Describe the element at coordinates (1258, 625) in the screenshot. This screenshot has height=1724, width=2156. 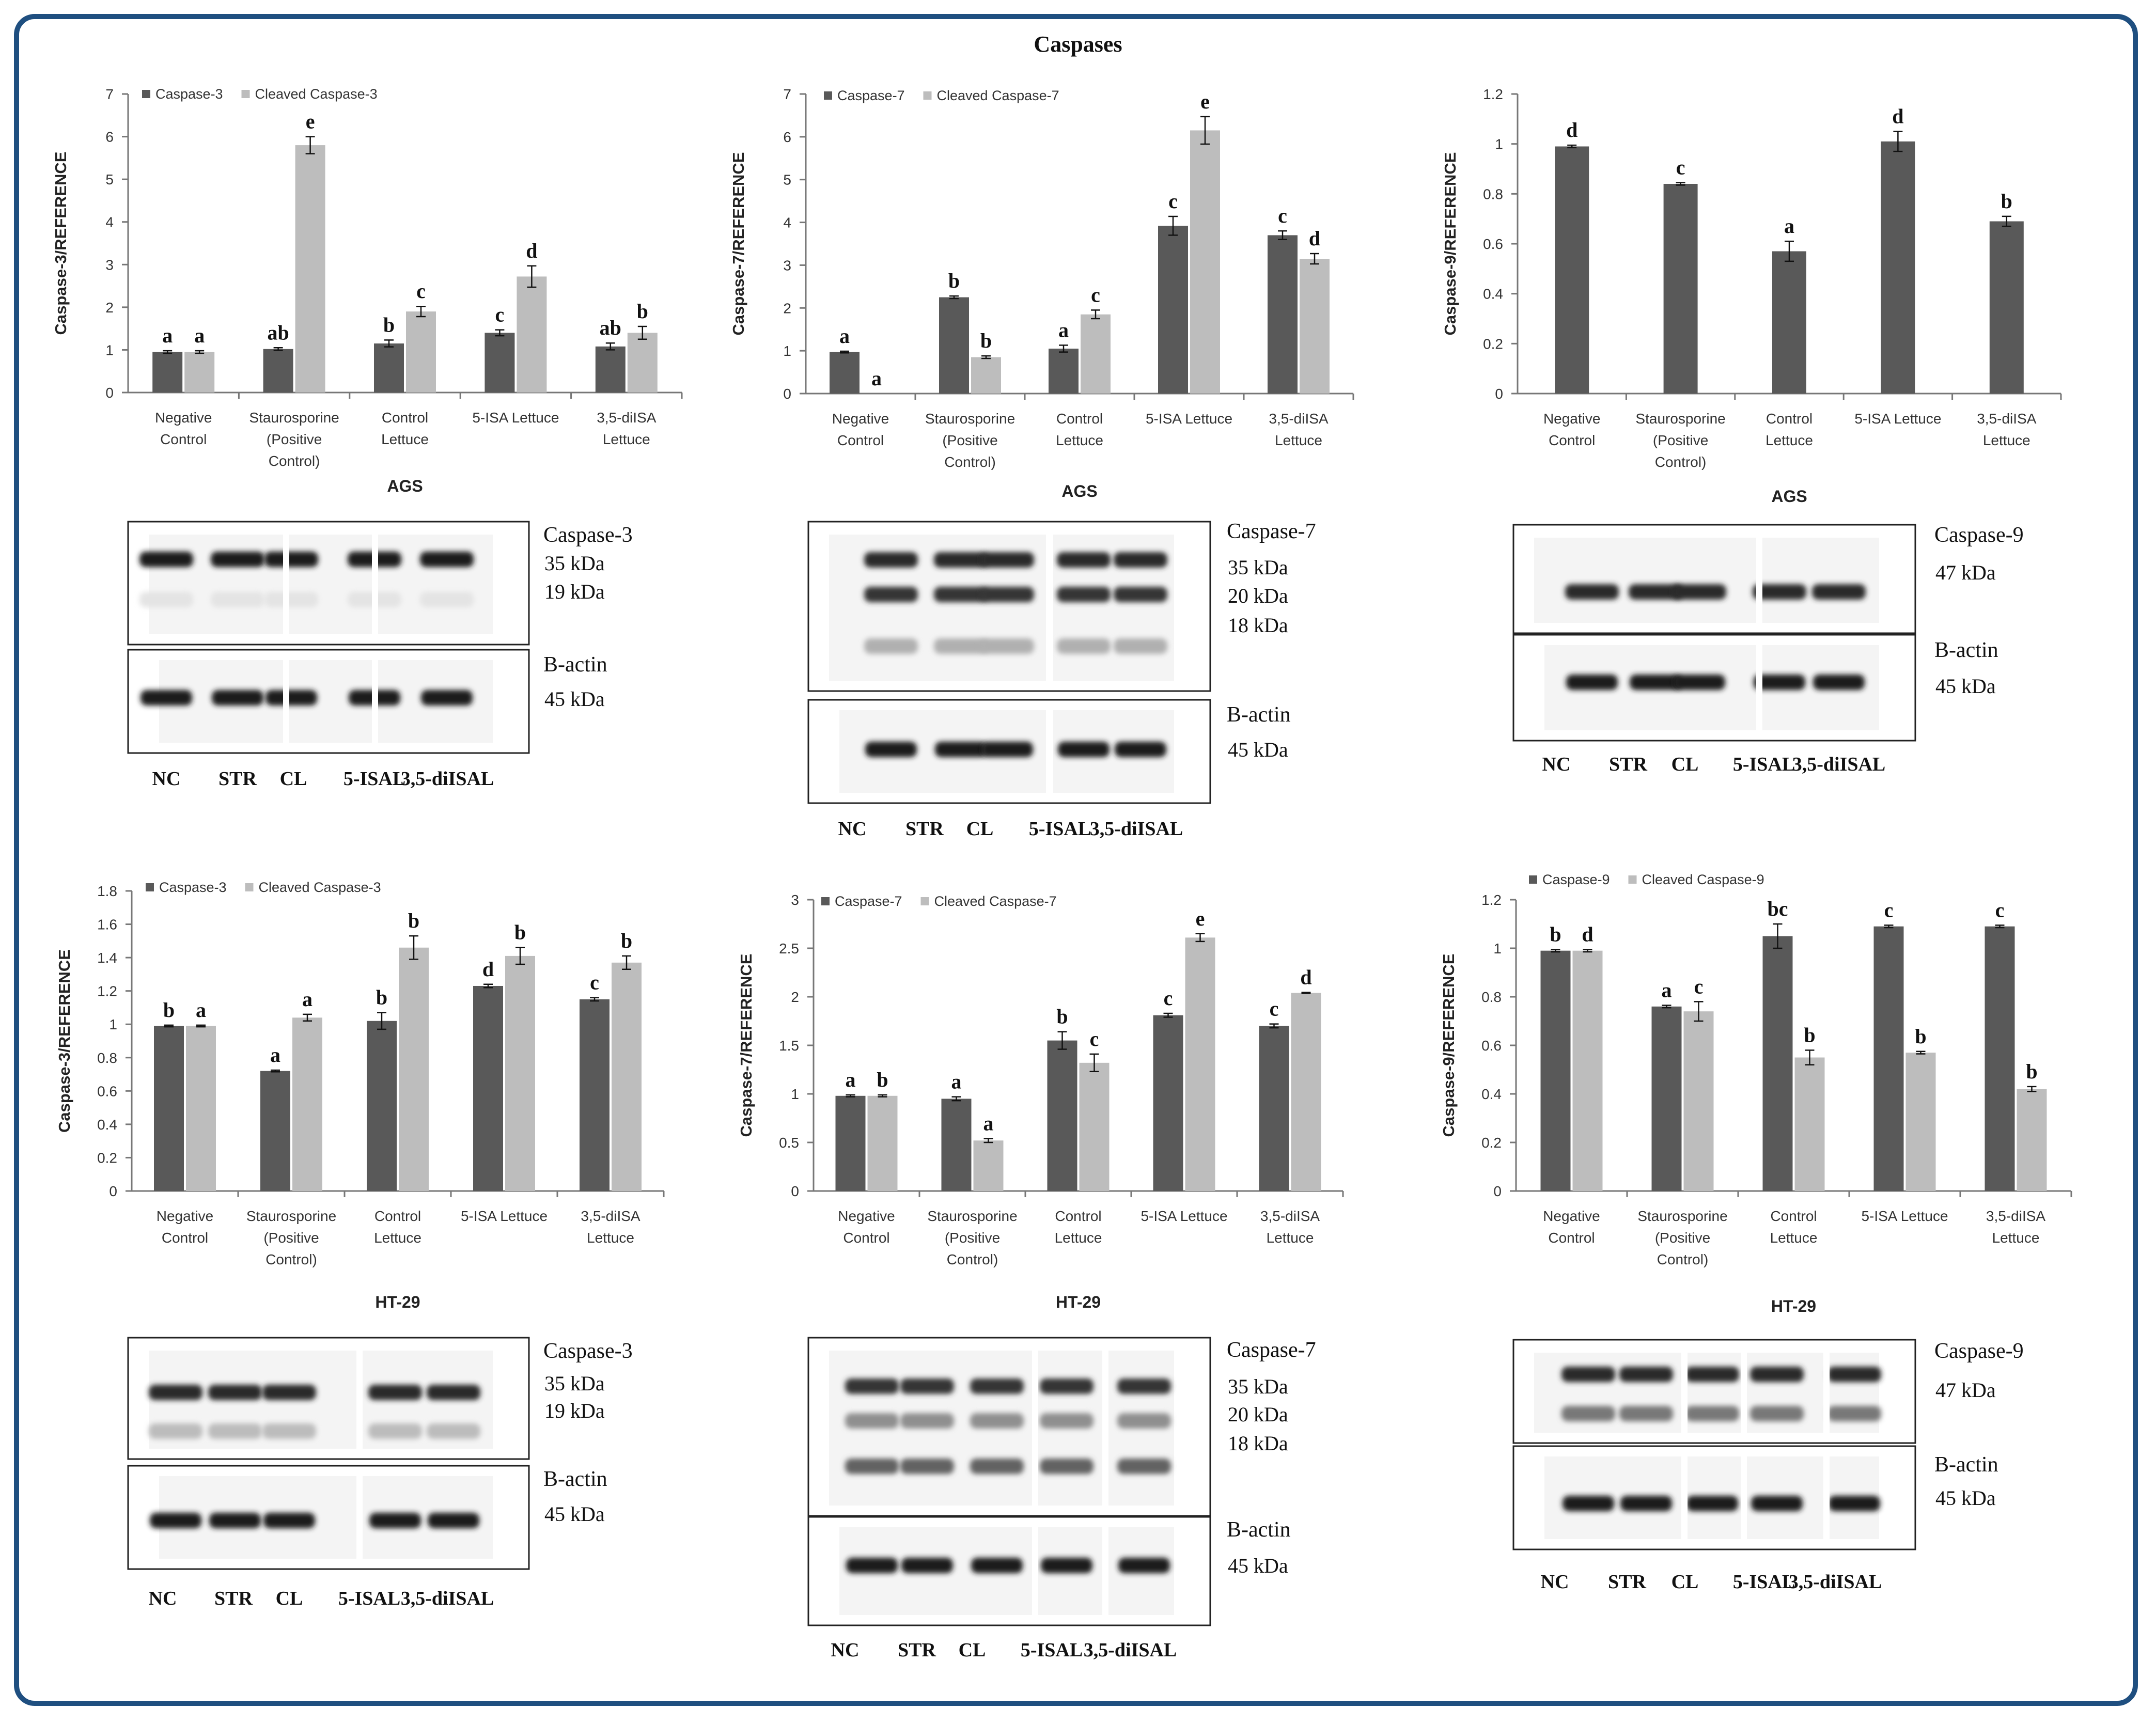
I see `blot-kda-label: 18 kDa` at that location.